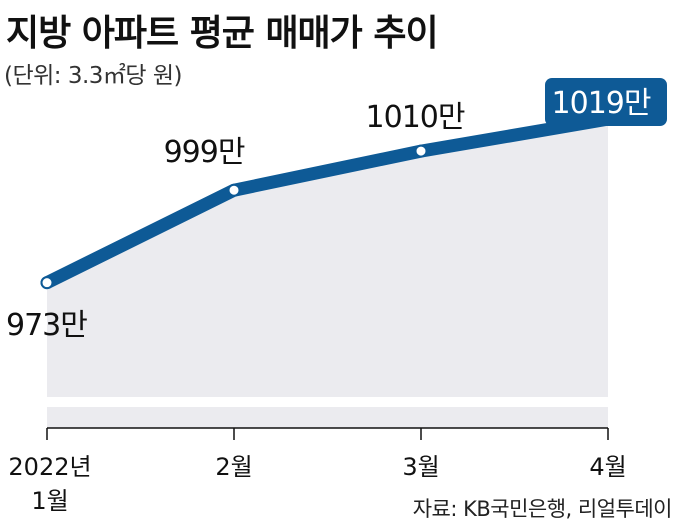 This screenshot has height=531, width=680. What do you see at coordinates (93, 76) in the screenshot?
I see `unit-label: (단위: 3.3㎡당 원)` at bounding box center [93, 76].